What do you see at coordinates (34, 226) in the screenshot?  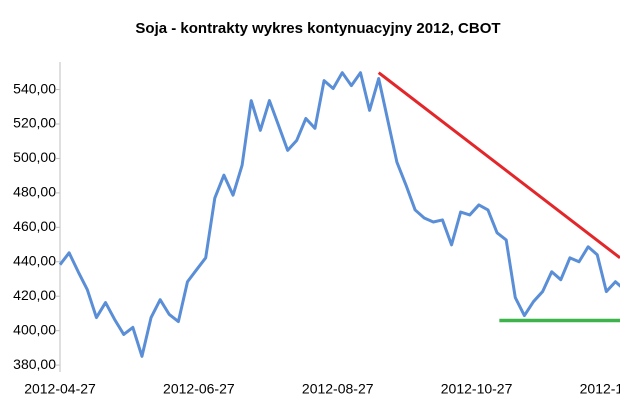 I see `y-tick-label: 460,00` at bounding box center [34, 226].